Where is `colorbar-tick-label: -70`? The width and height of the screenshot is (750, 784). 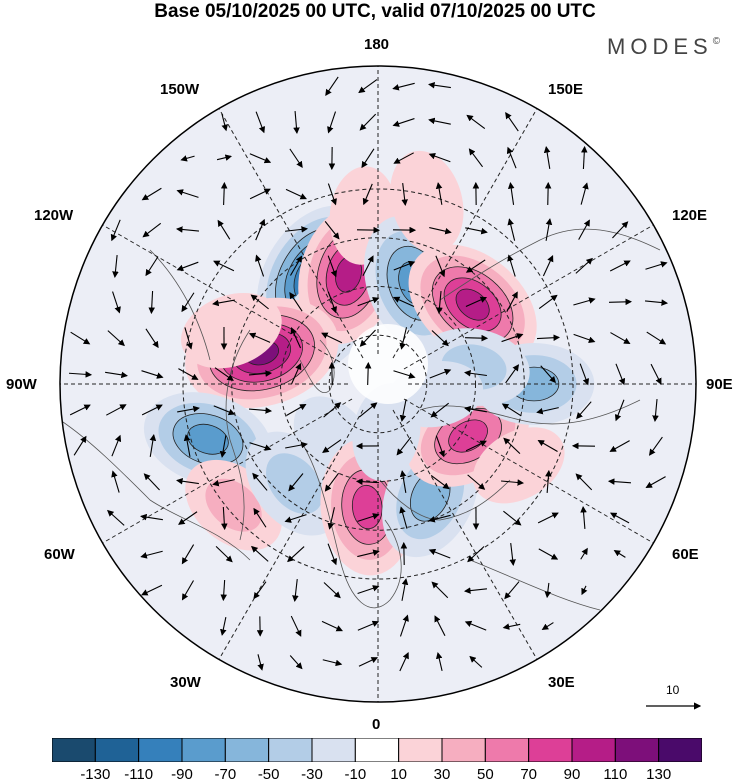
colorbar-tick-label: -70 is located at coordinates (225, 774).